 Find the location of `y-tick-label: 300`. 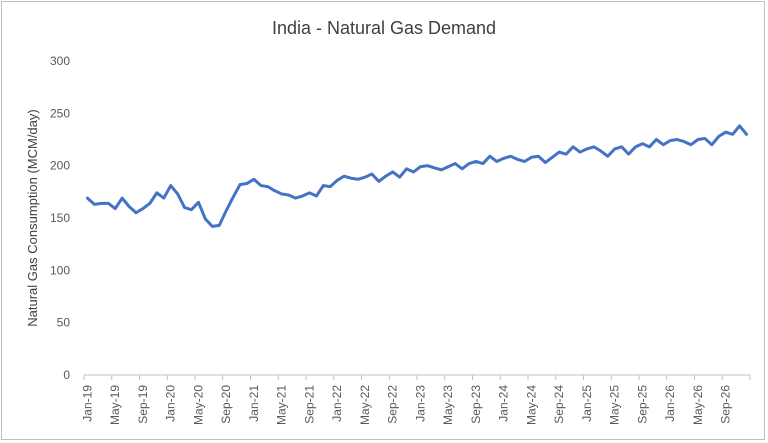

y-tick-label: 300 is located at coordinates (60, 61).